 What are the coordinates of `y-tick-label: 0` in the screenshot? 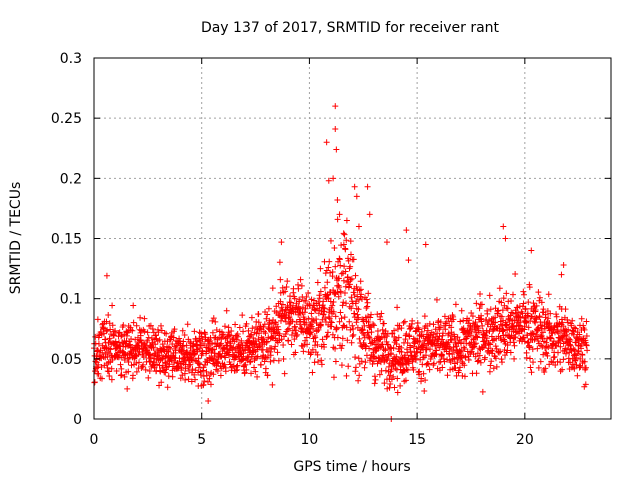 It's located at (77, 420).